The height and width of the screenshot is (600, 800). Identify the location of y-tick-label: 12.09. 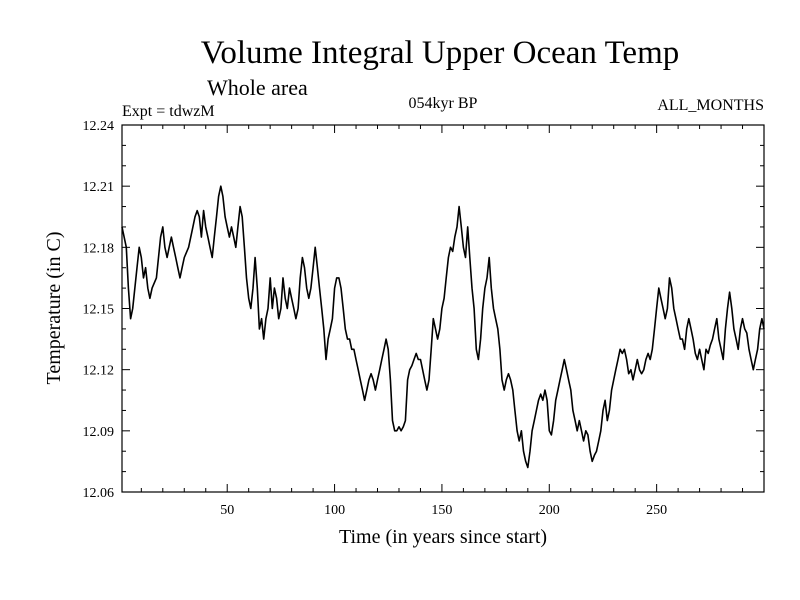
(99, 432).